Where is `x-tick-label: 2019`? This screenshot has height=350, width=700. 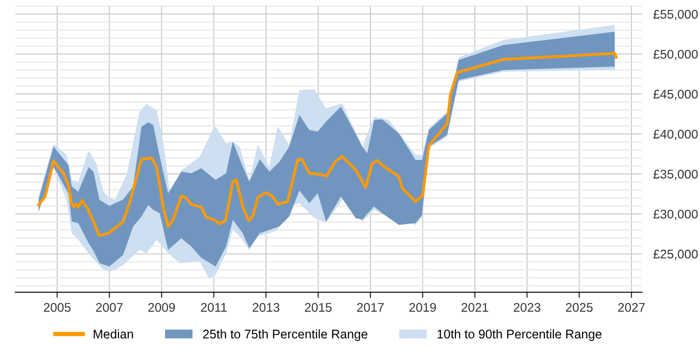
x-tick-label: 2019 is located at coordinates (422, 307).